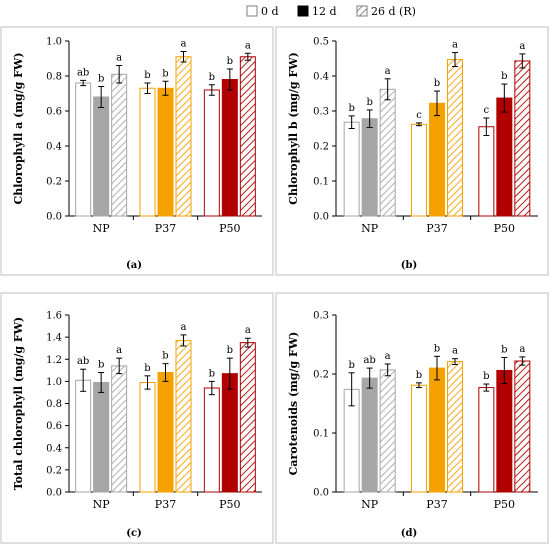  What do you see at coordinates (393, 11) in the screenshot?
I see `legend-label-2: 26 d (R)` at bounding box center [393, 11].